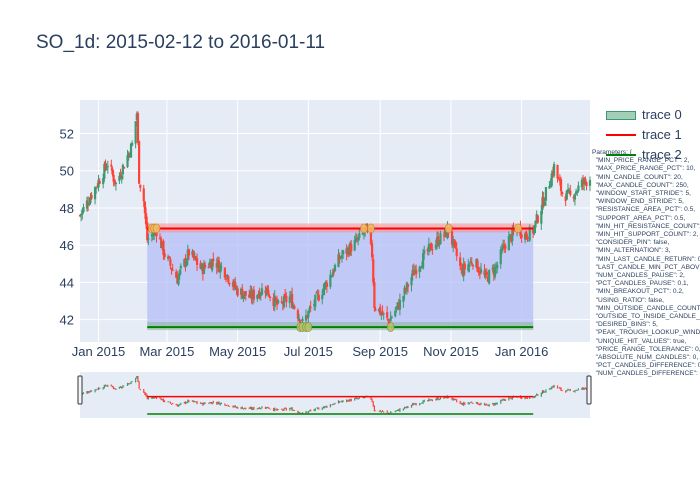 The image size is (700, 500). I want to click on range-slider-right-handle, so click(589, 390).